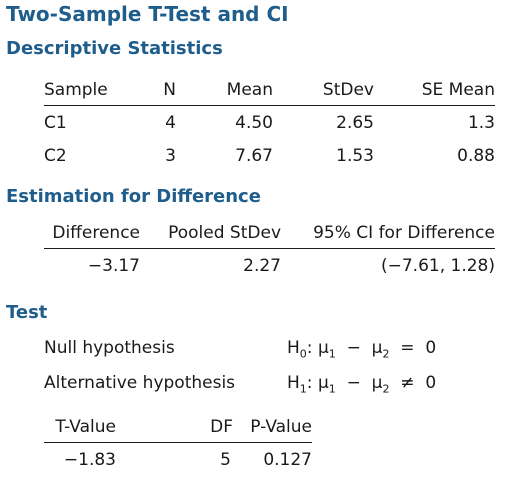 The height and width of the screenshot is (482, 515). Describe the element at coordinates (55, 122) in the screenshot. I see `table-cell: C1` at that location.